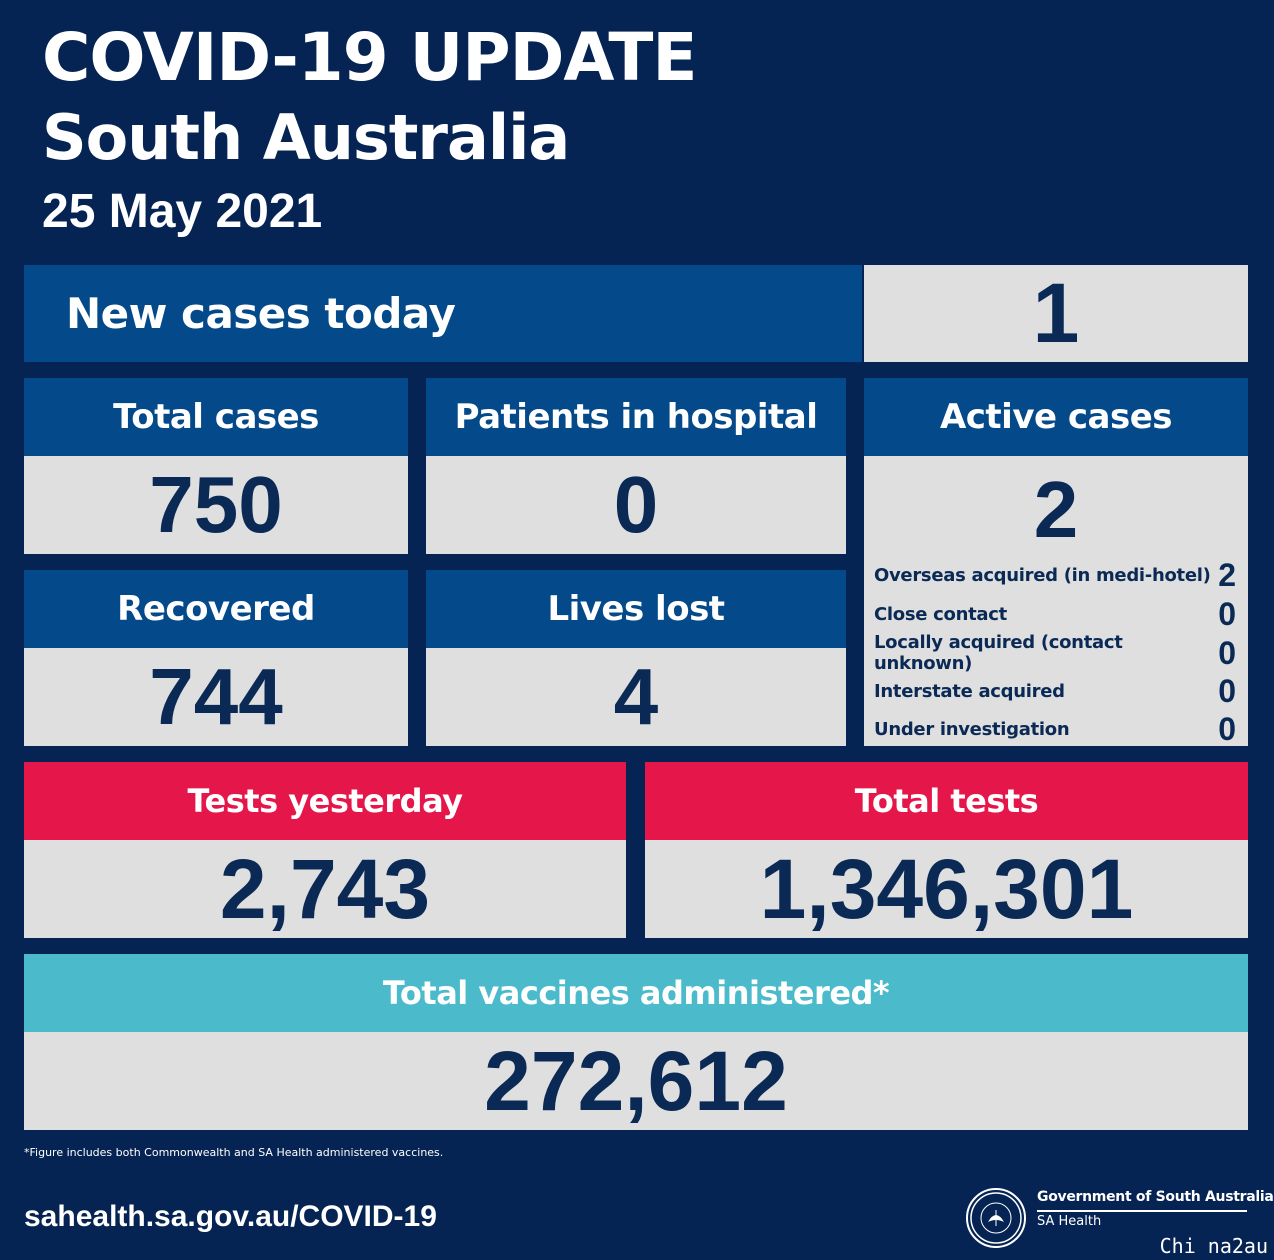 The image size is (1274, 1260). Describe the element at coordinates (946, 889) in the screenshot. I see `total-tests-value: 1,346,301` at that location.